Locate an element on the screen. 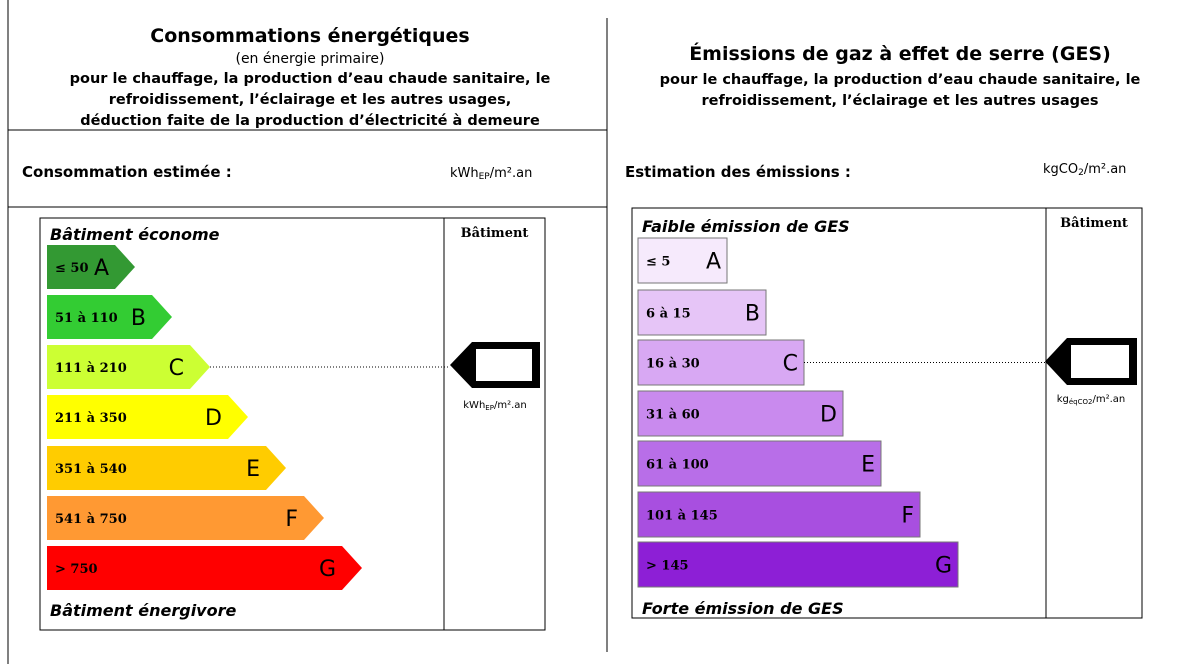 The image size is (1190, 664). title: Consommations énergétiques is located at coordinates (309, 36).